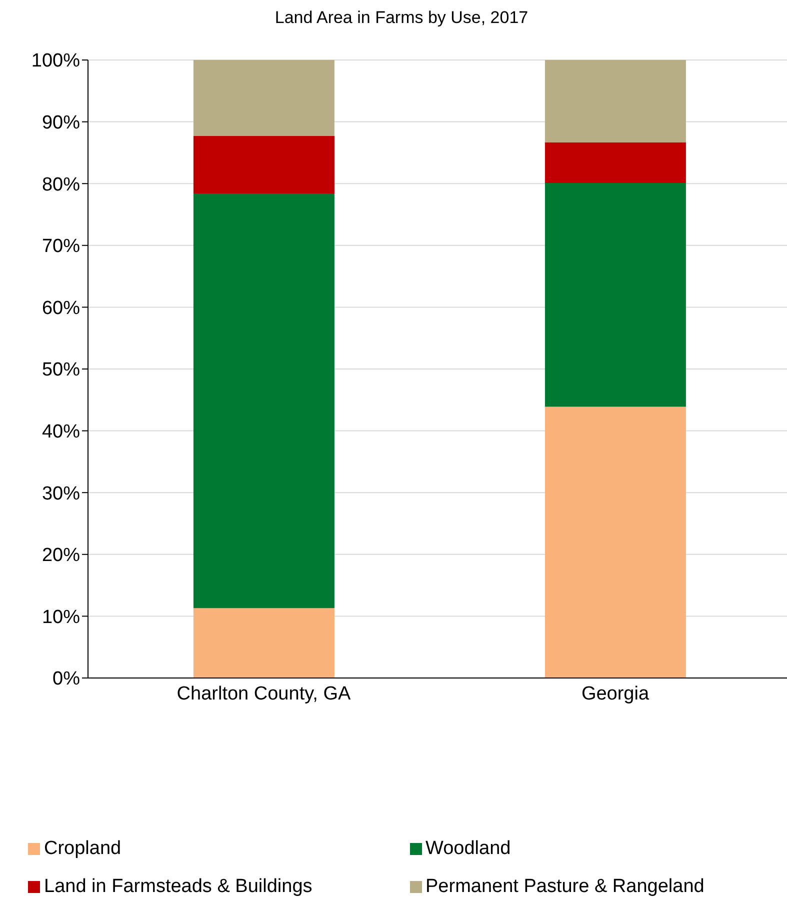 The height and width of the screenshot is (923, 787). I want to click on legend-label: Land in Farmsteads & Buildings, so click(178, 887).